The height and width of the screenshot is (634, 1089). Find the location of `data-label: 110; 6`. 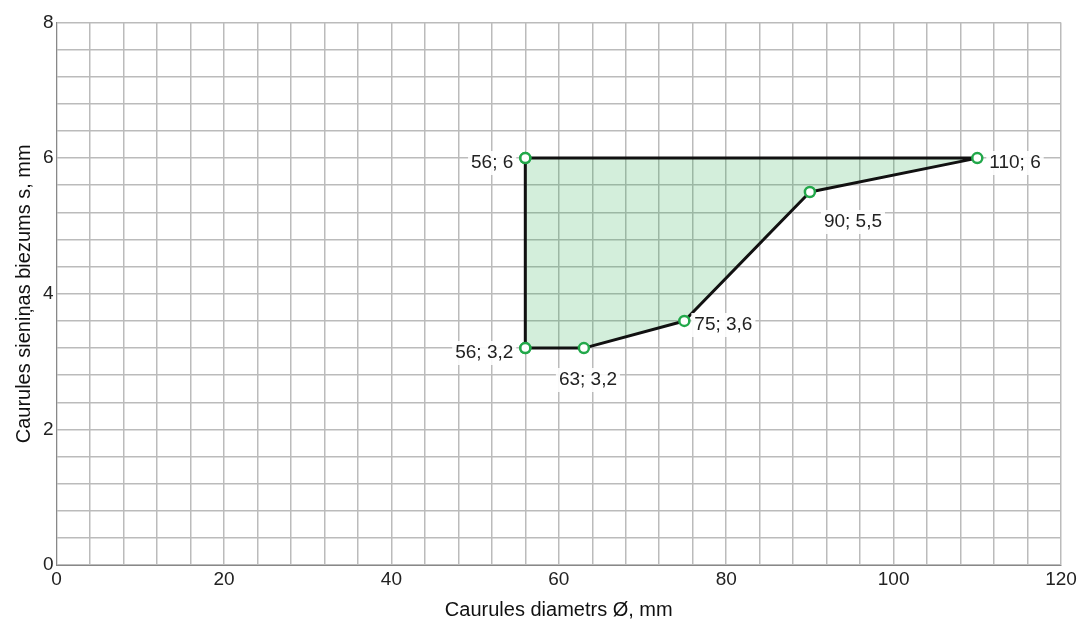

data-label: 110; 6 is located at coordinates (1015, 162).